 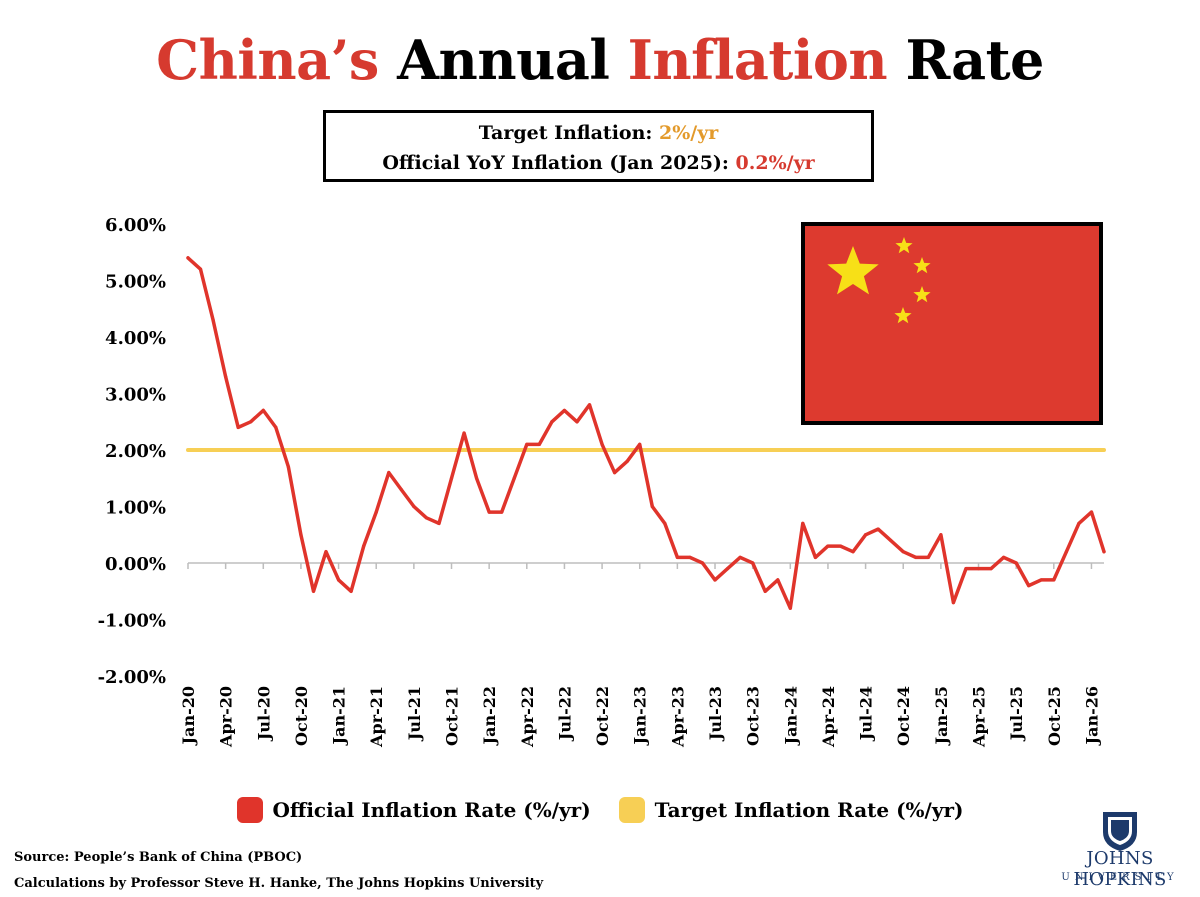 I want to click on legend-label-target: Target Inflation Rate (%/yr), so click(x=809, y=810).